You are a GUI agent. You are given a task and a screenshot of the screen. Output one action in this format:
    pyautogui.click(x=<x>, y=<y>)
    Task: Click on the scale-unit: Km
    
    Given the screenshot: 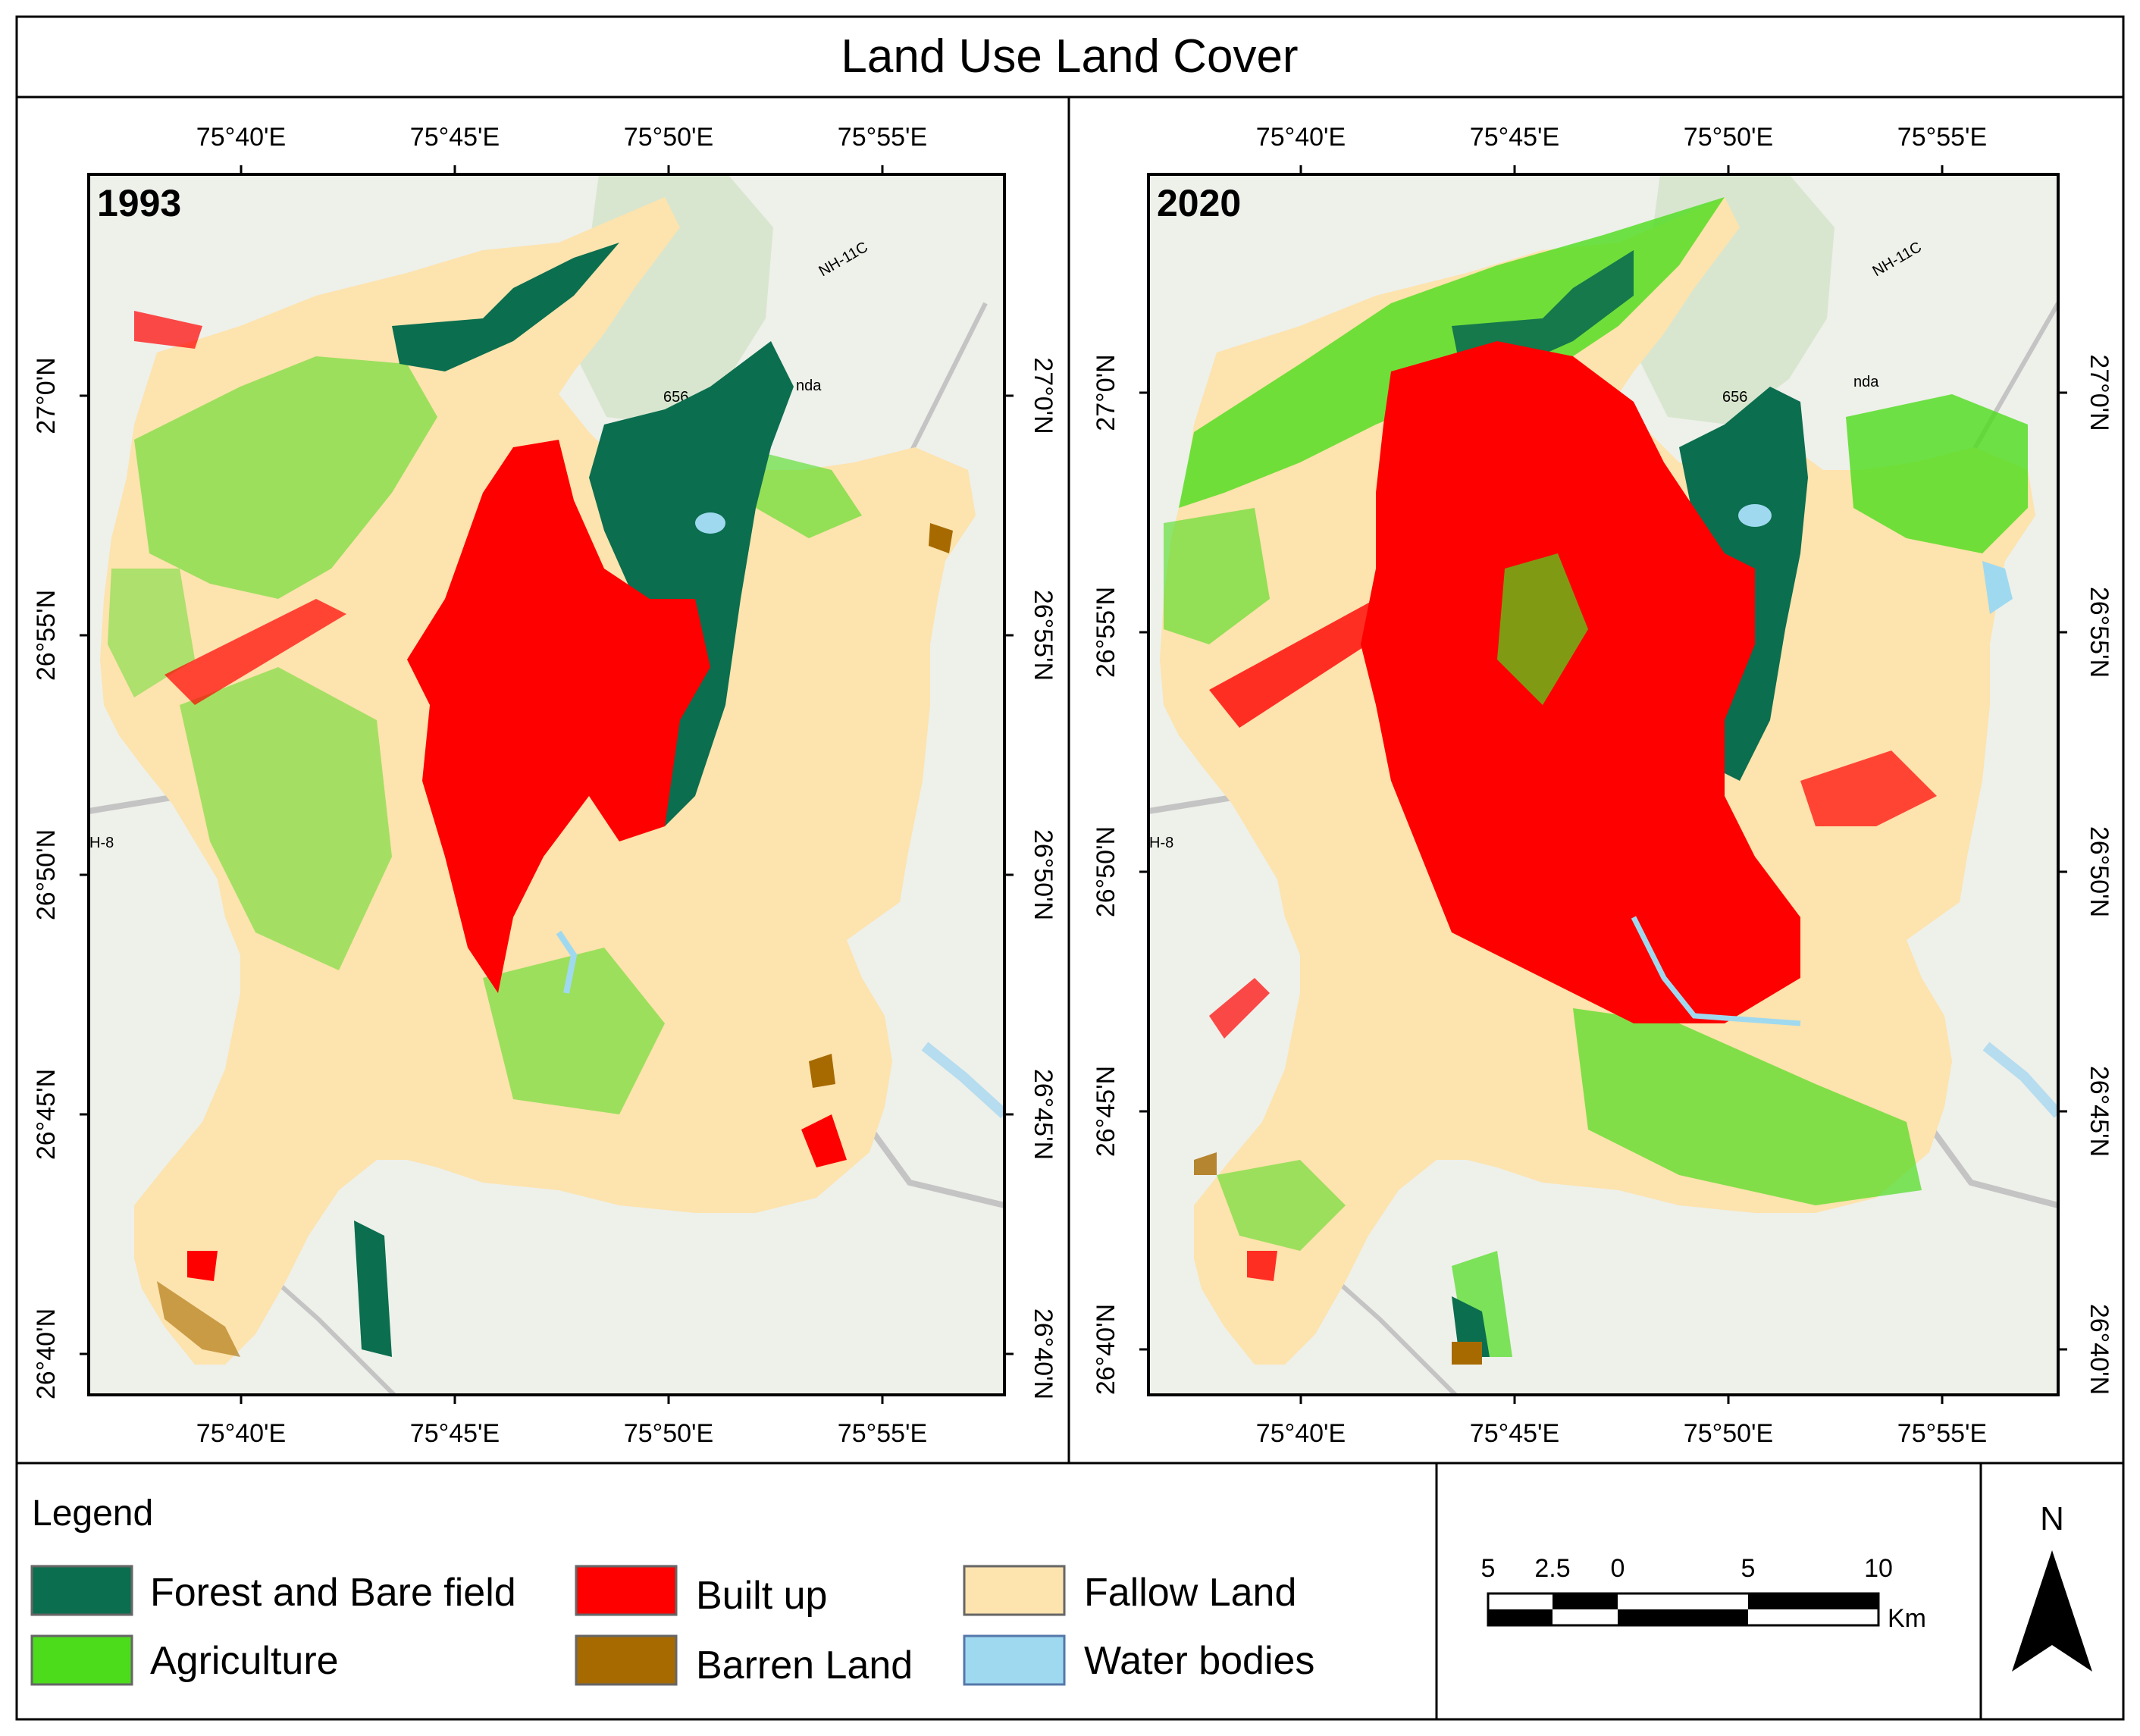 What is the action you would take?
    pyautogui.click(x=1907, y=1618)
    